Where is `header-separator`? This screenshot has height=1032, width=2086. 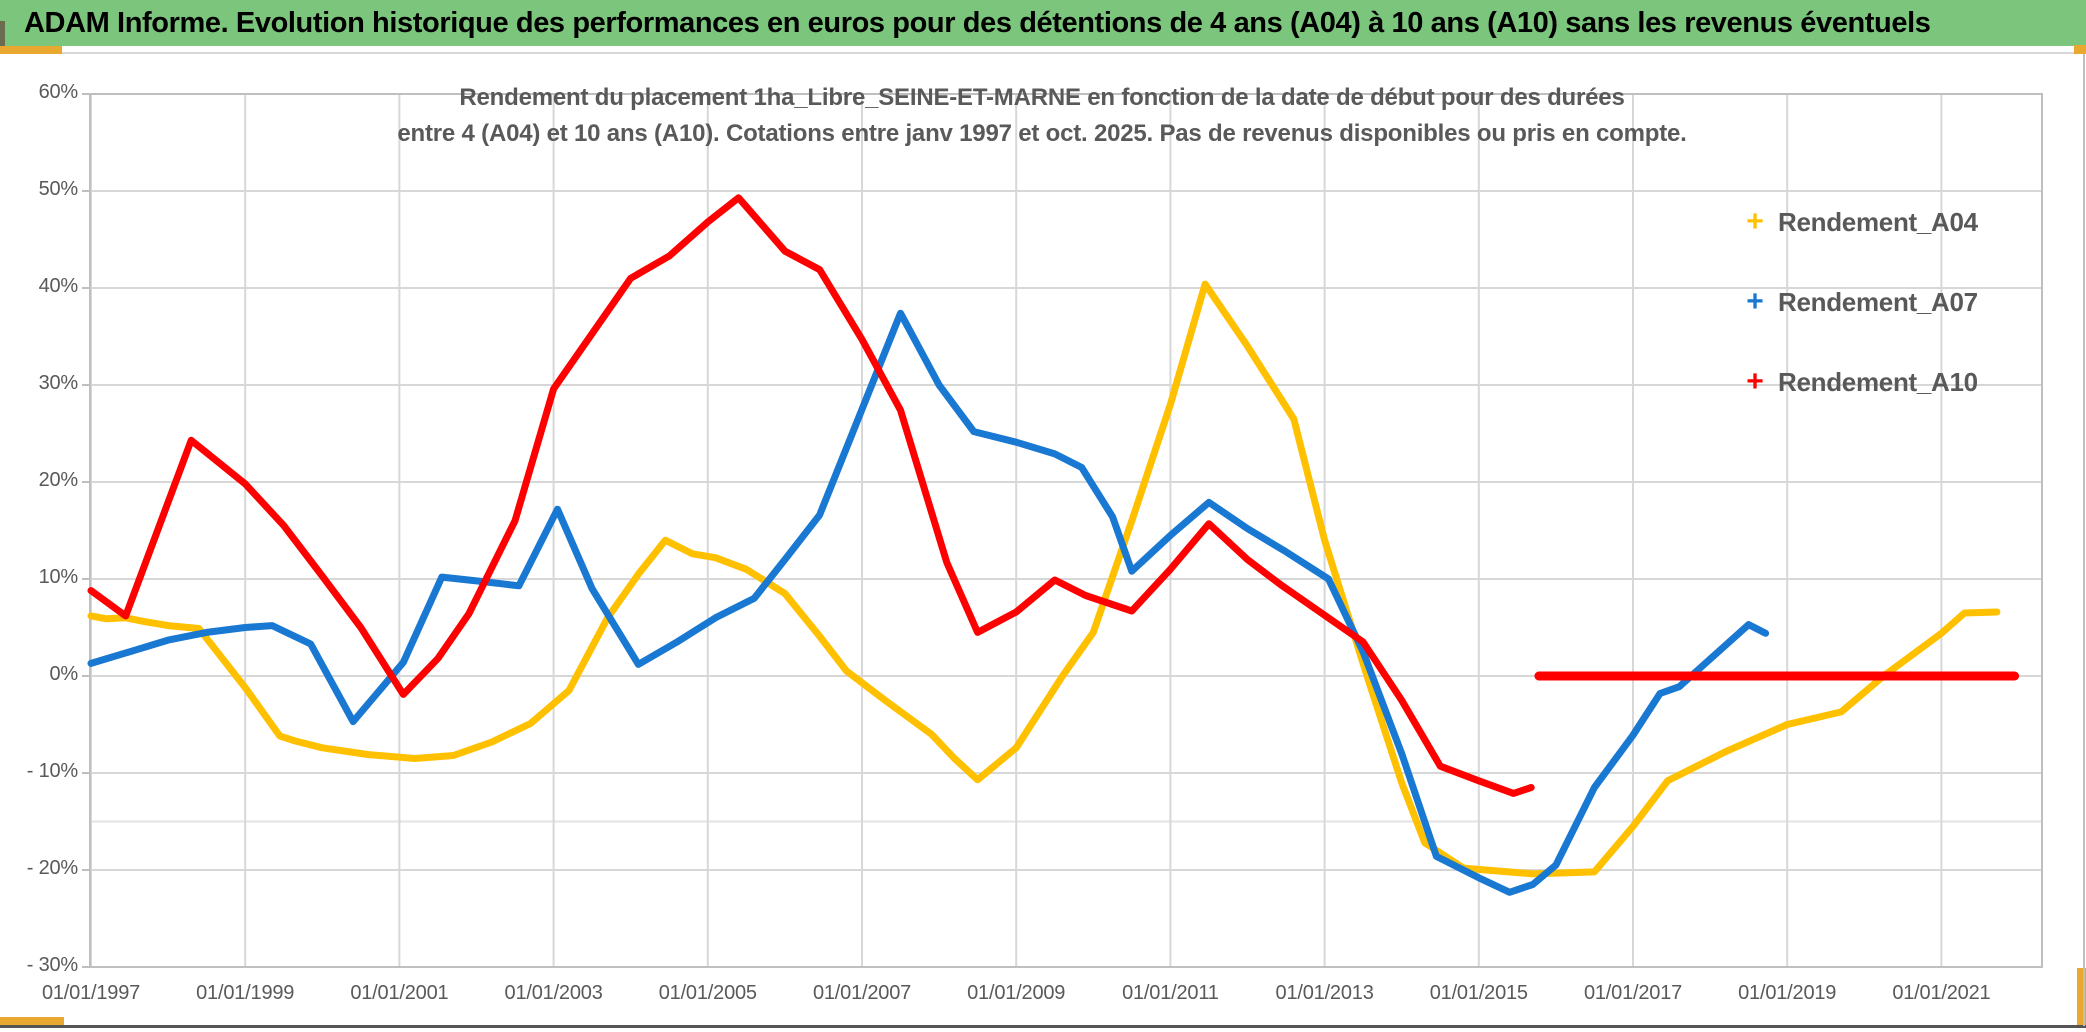
header-separator is located at coordinates (1043, 53).